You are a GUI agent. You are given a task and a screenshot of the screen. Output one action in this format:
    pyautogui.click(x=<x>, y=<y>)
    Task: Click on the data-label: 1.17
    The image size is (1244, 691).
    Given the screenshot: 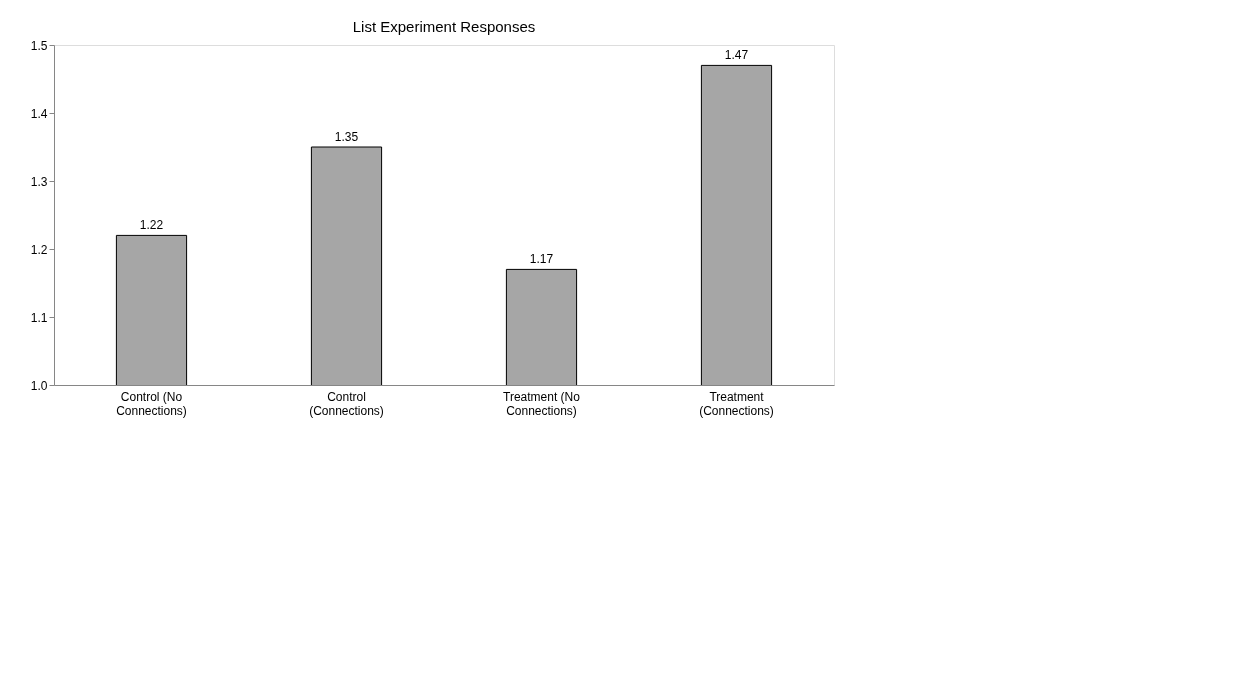 What is the action you would take?
    pyautogui.click(x=541, y=259)
    